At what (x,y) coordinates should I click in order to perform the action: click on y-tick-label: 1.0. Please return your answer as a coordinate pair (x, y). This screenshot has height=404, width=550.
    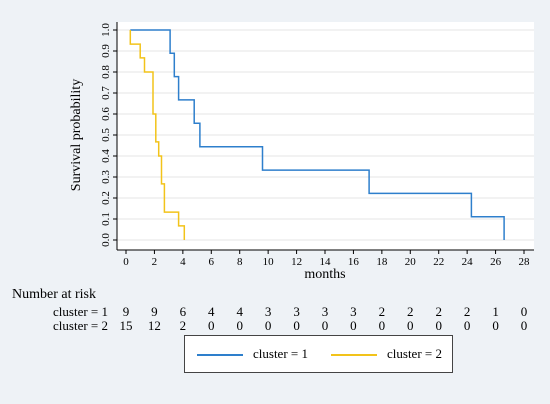
    Looking at the image, I should click on (106, 30).